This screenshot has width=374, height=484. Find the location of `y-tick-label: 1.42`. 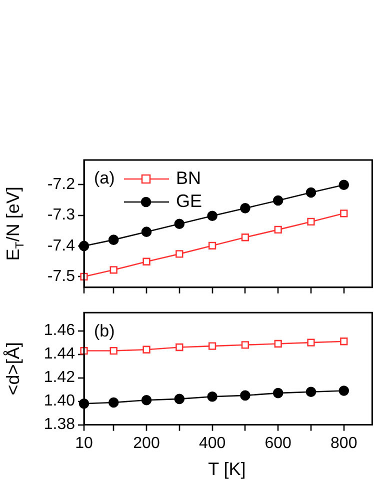

y-tick-label: 1.42 is located at coordinates (60, 377).